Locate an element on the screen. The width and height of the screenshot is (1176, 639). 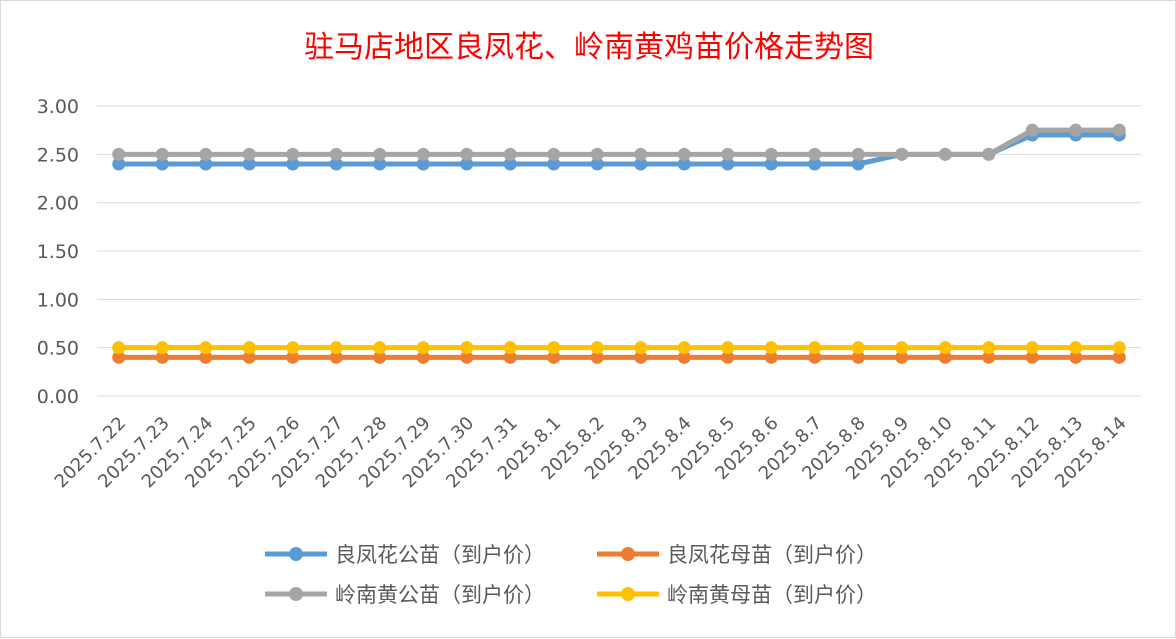
legend: 良凤花公苗（到户价） 良凤花母苗（到户价） 岭南黄公苗（到户价） 岭南黄母苗（到户价） is located at coordinates (571, 575).